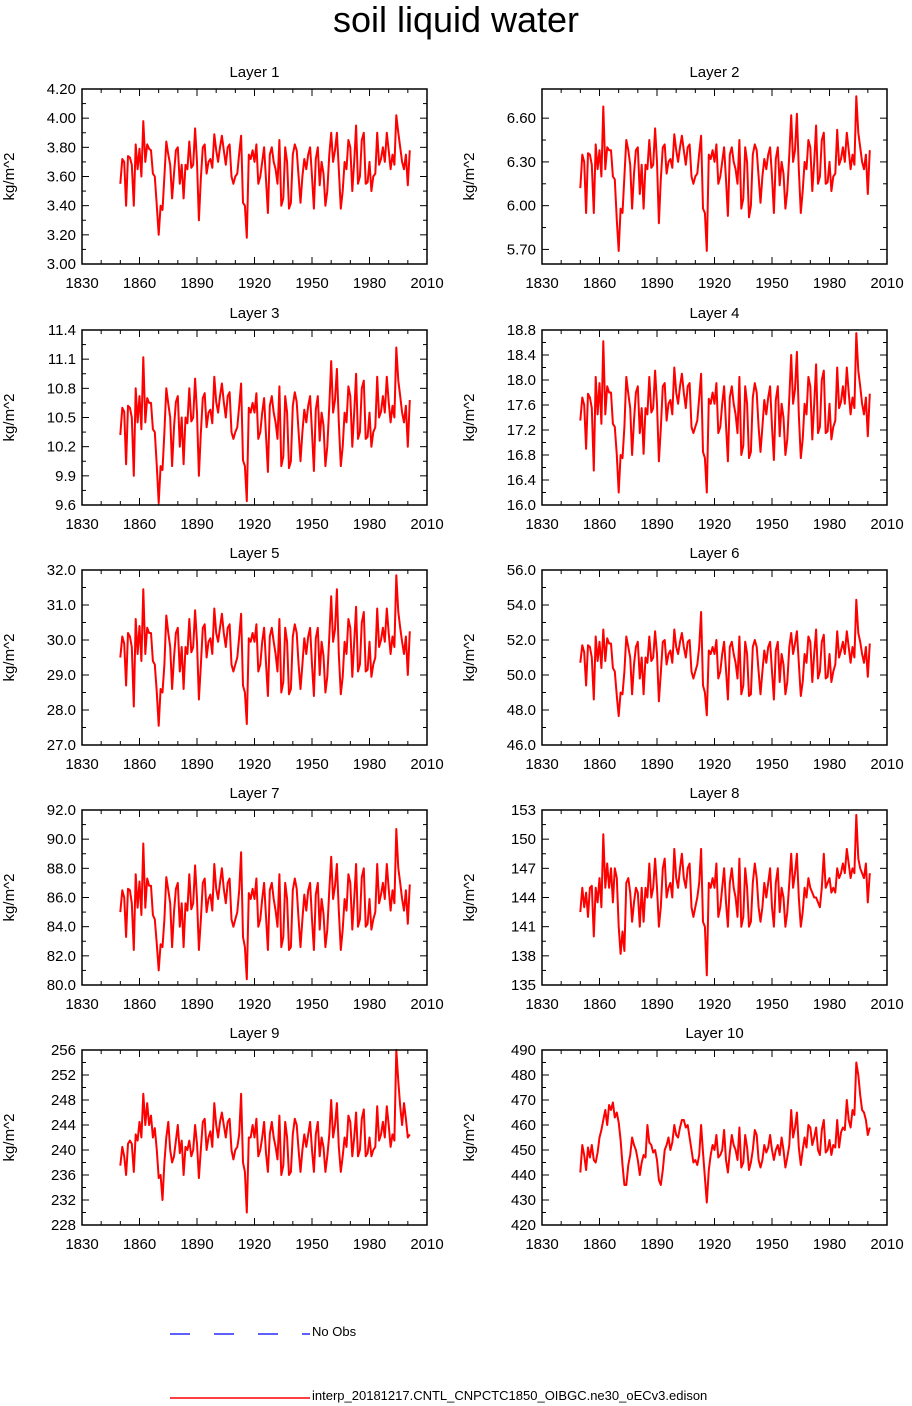 This screenshot has width=912, height=1406. I want to click on y-tick-label: 248, so click(63, 1100).